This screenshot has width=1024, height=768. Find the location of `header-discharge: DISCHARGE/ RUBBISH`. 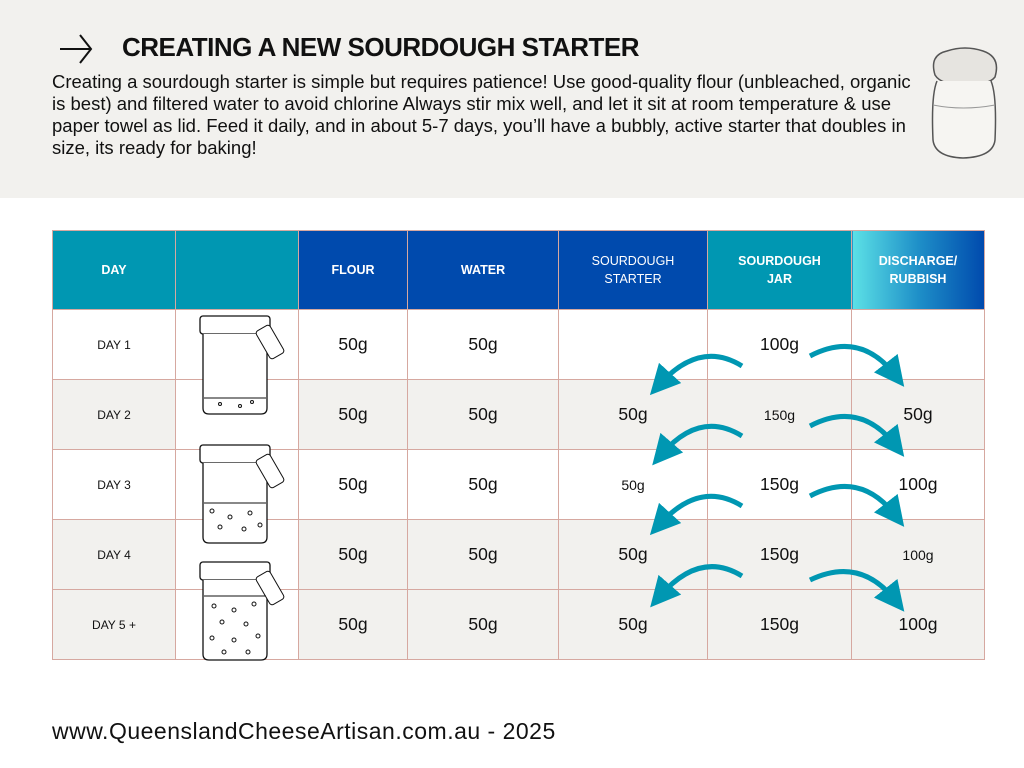

header-discharge: DISCHARGE/ RUBBISH is located at coordinates (918, 270).